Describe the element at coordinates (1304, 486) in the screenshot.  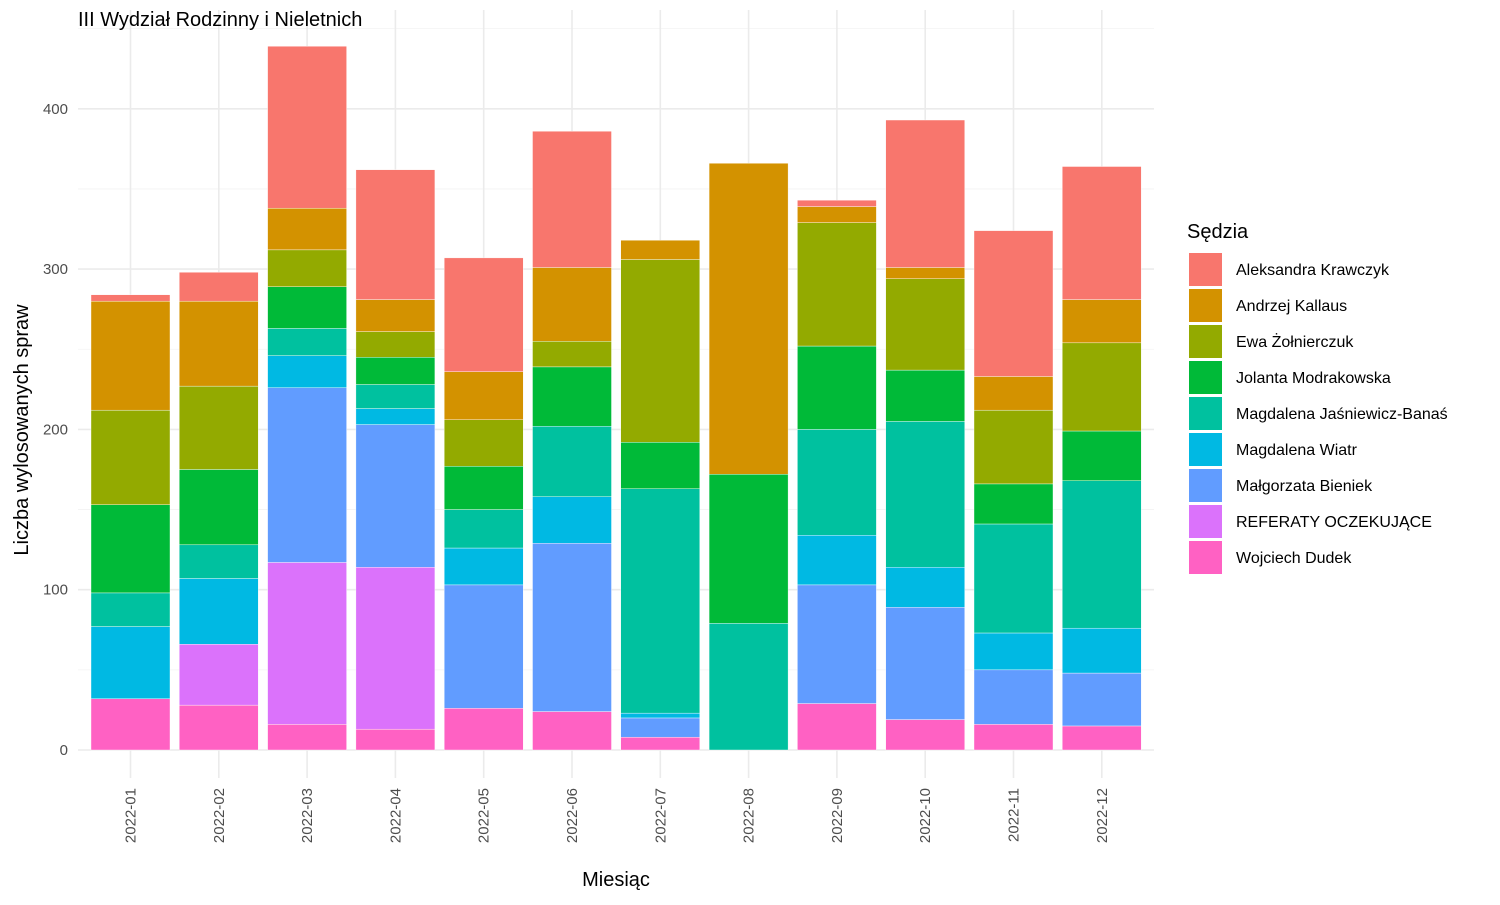
I see `legend-label: Małgorzata Bieniek` at that location.